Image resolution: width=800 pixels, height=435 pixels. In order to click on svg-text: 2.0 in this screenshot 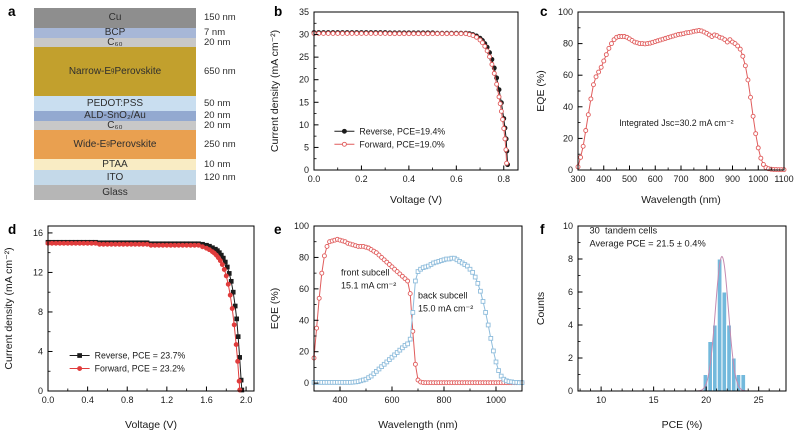, I will do `click(246, 400)`.